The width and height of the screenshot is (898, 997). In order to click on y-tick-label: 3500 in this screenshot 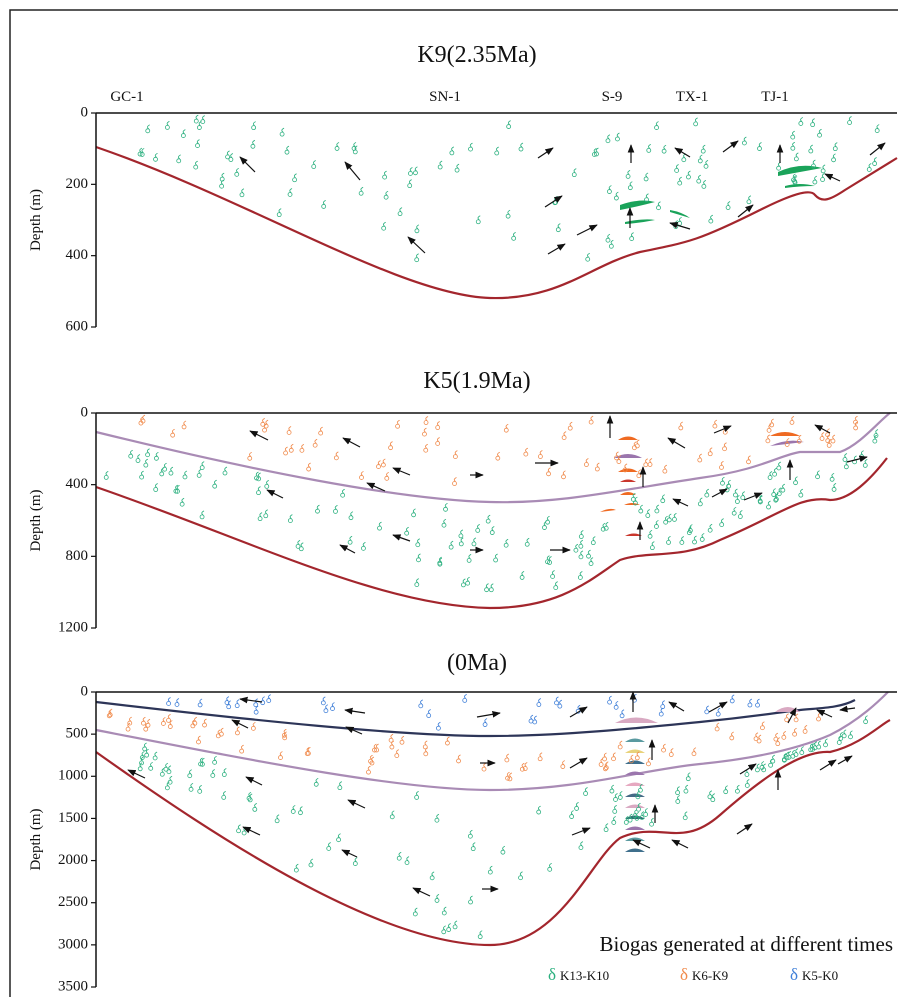, I will do `click(73, 986)`.